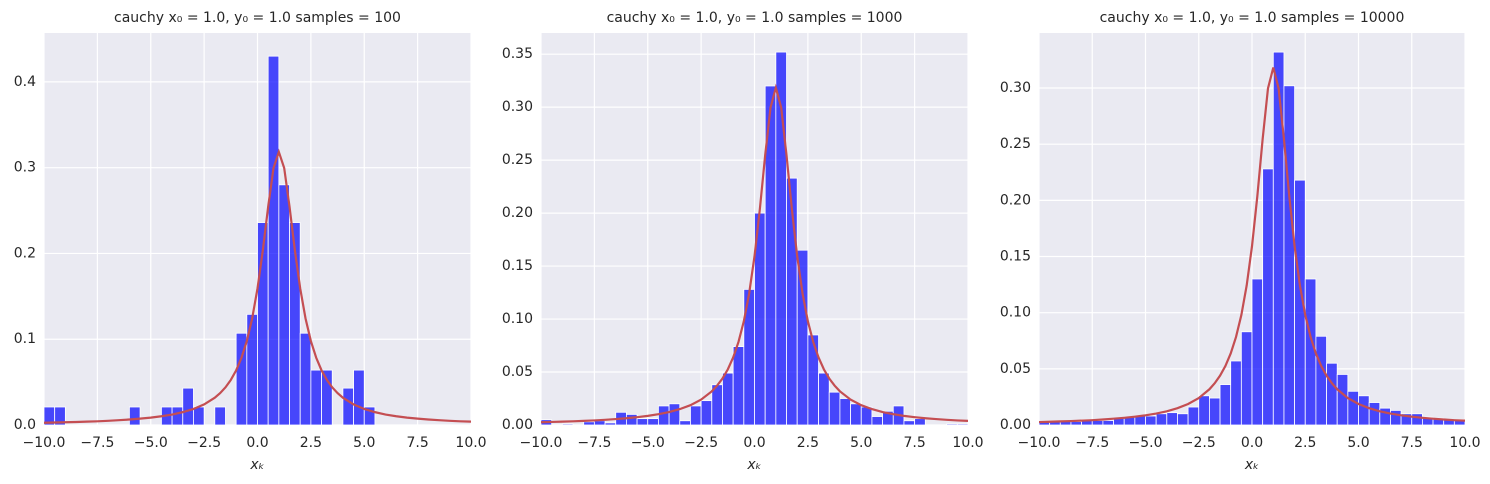 This screenshot has width=1490, height=484. I want to click on chart-title: cauchy x₀ = 1.0, y₀ = 1.0 samples = 1000, so click(755, 18).